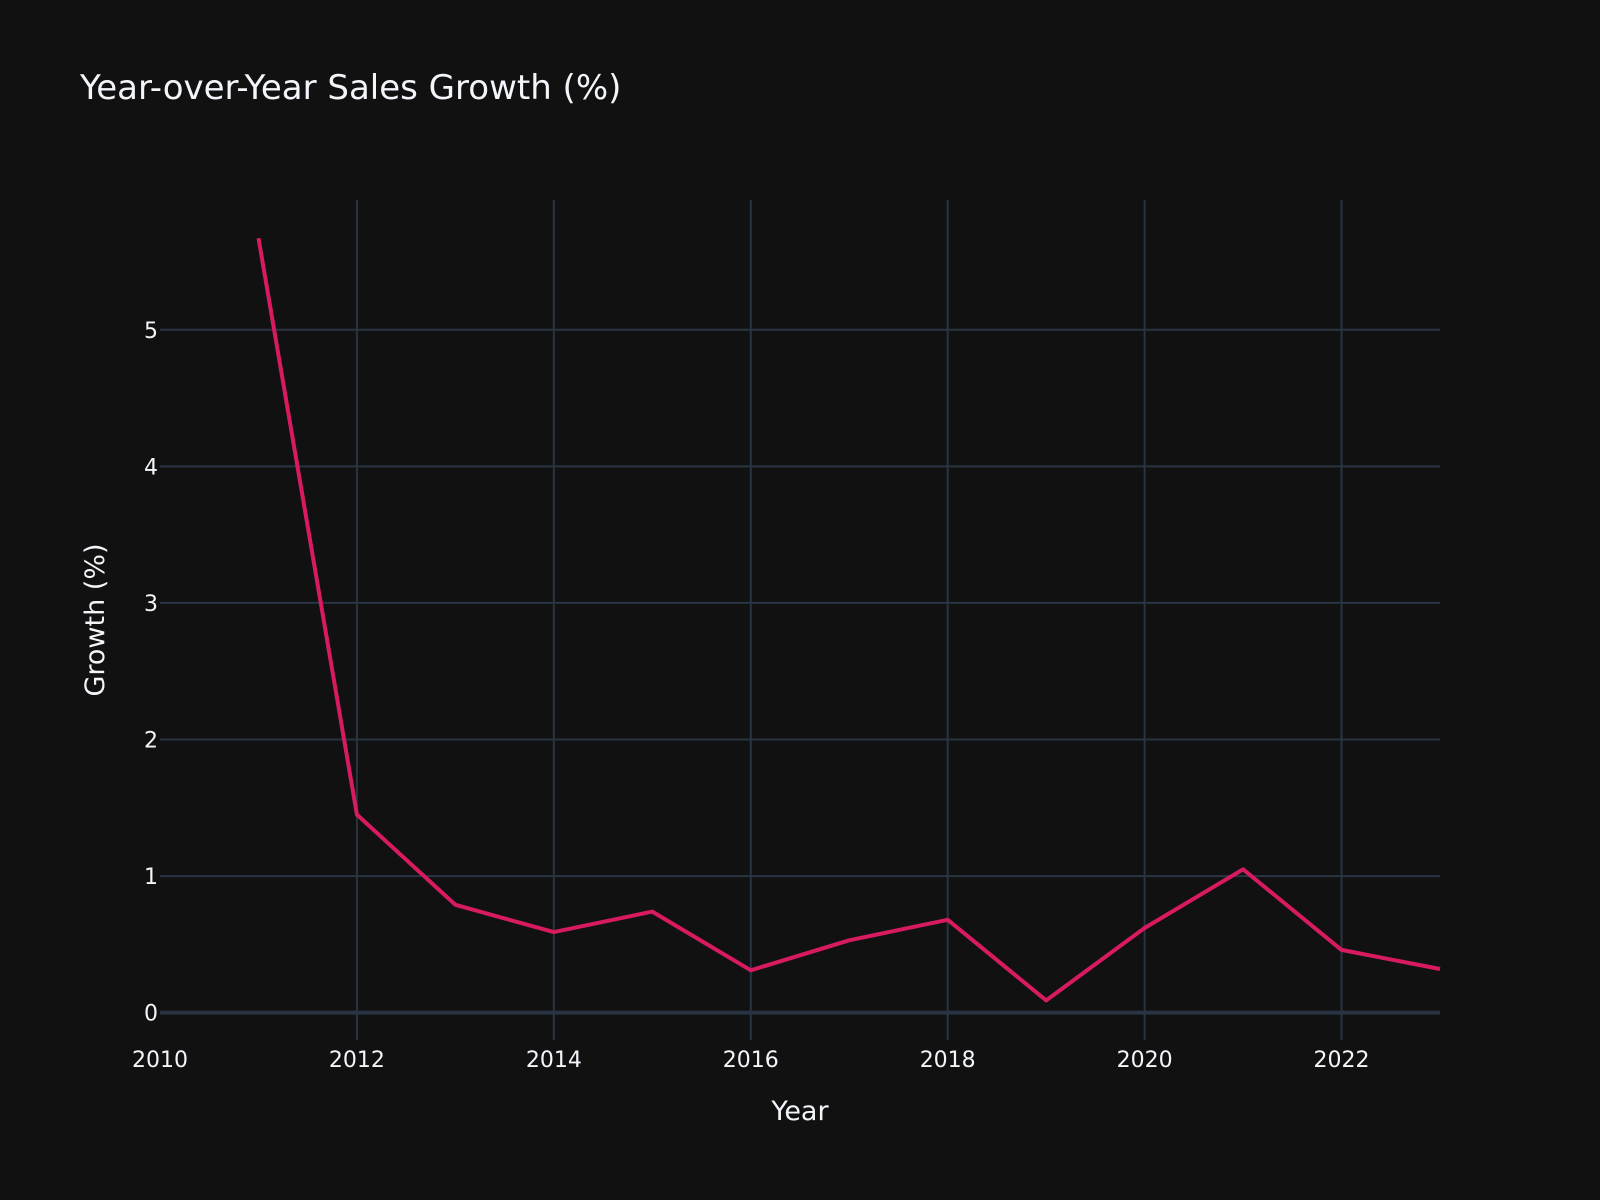  Describe the element at coordinates (151, 877) in the screenshot. I see `y-tick-label: 1` at that location.